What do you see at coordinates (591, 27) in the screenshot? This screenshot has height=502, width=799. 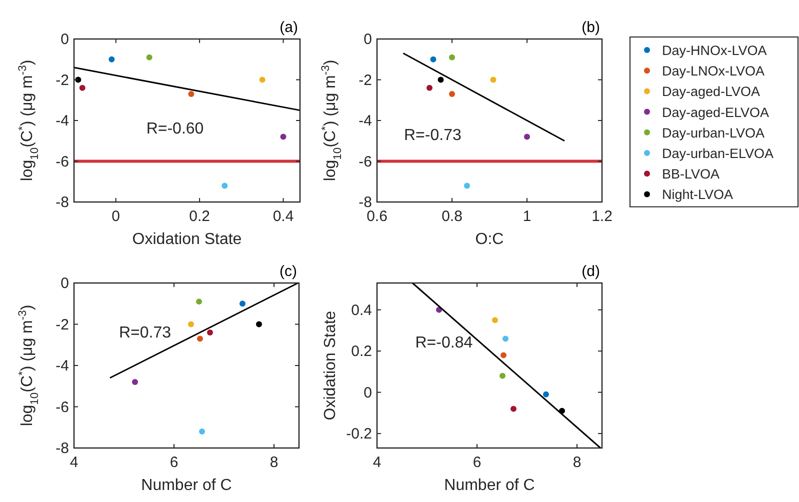 I see `text: (b)` at bounding box center [591, 27].